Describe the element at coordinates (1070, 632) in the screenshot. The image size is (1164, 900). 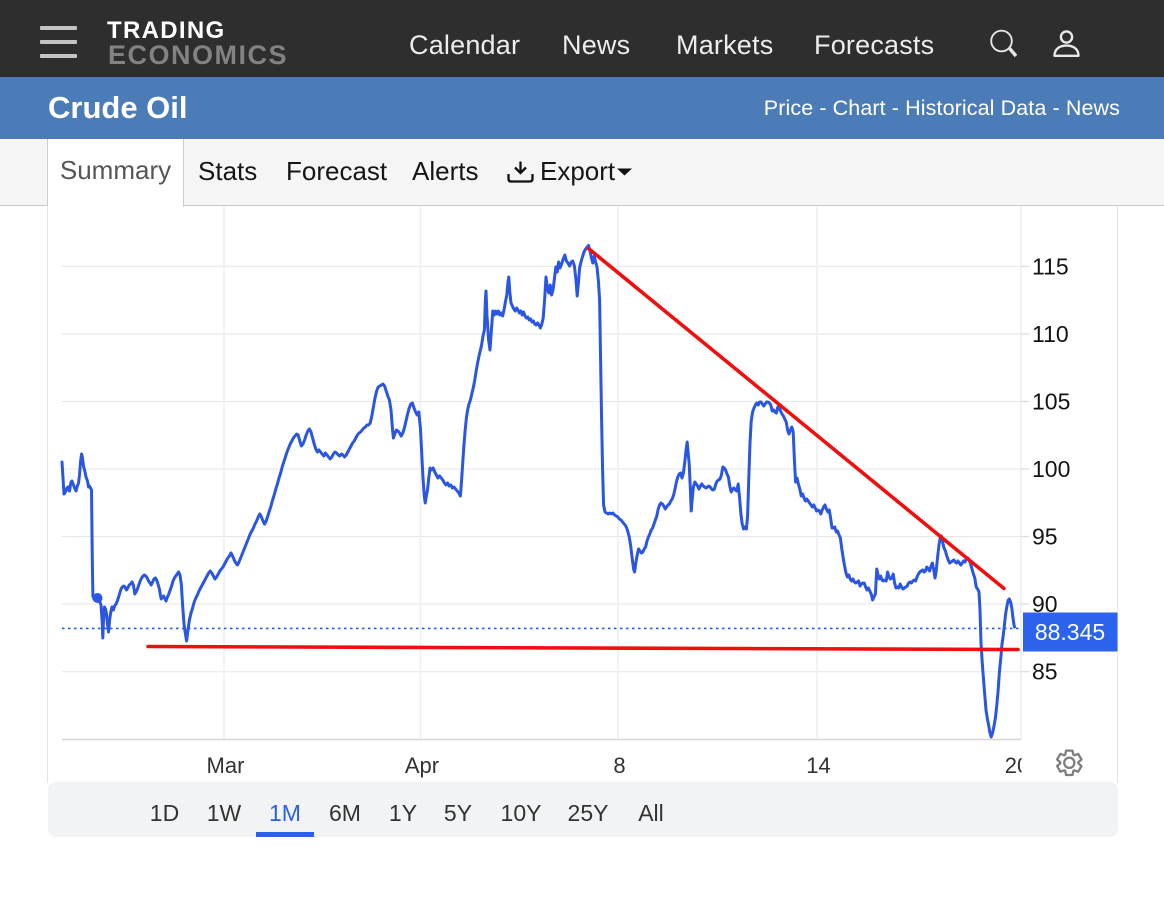
I see `svg-text: 88.345` at that location.